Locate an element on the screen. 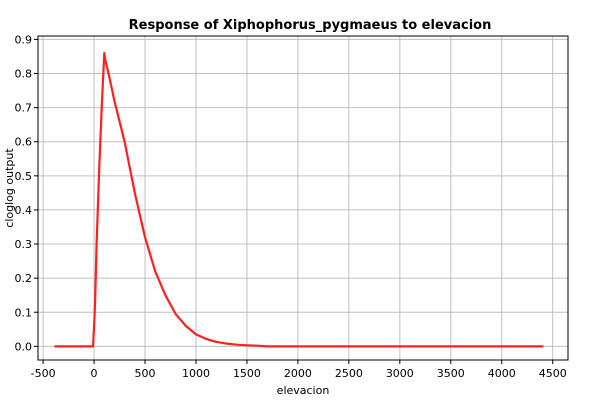 Image resolution: width=600 pixels, height=400 pixels. y-tick-label: 0.1 is located at coordinates (24, 312).